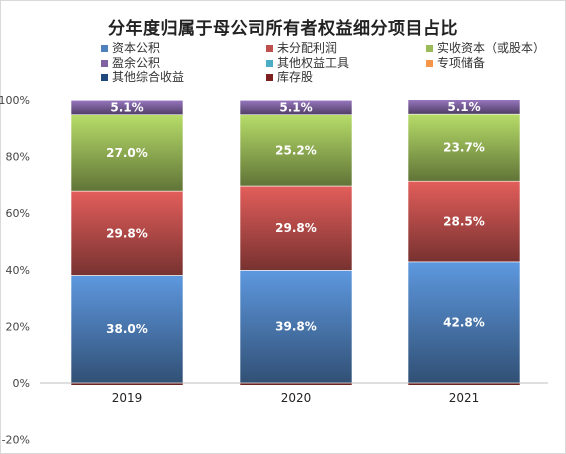 This screenshot has width=566, height=454. Describe the element at coordinates (491, 48) in the screenshot. I see `legend-label: 实收资本（或股本）` at that location.